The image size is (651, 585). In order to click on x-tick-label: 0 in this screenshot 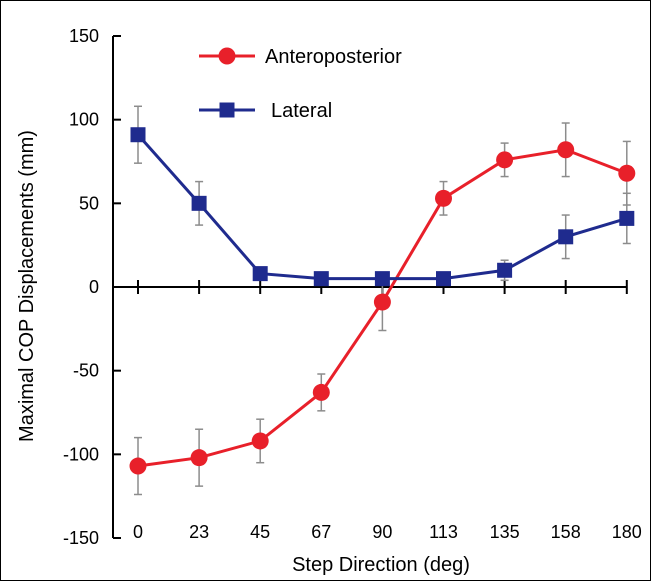, I will do `click(138, 532)`.